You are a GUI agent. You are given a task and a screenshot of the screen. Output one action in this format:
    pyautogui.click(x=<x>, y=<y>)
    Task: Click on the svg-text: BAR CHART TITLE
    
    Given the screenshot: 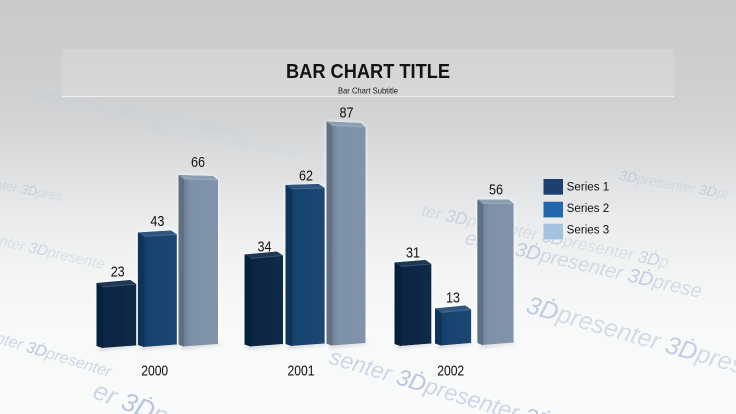 What is the action you would take?
    pyautogui.click(x=368, y=72)
    